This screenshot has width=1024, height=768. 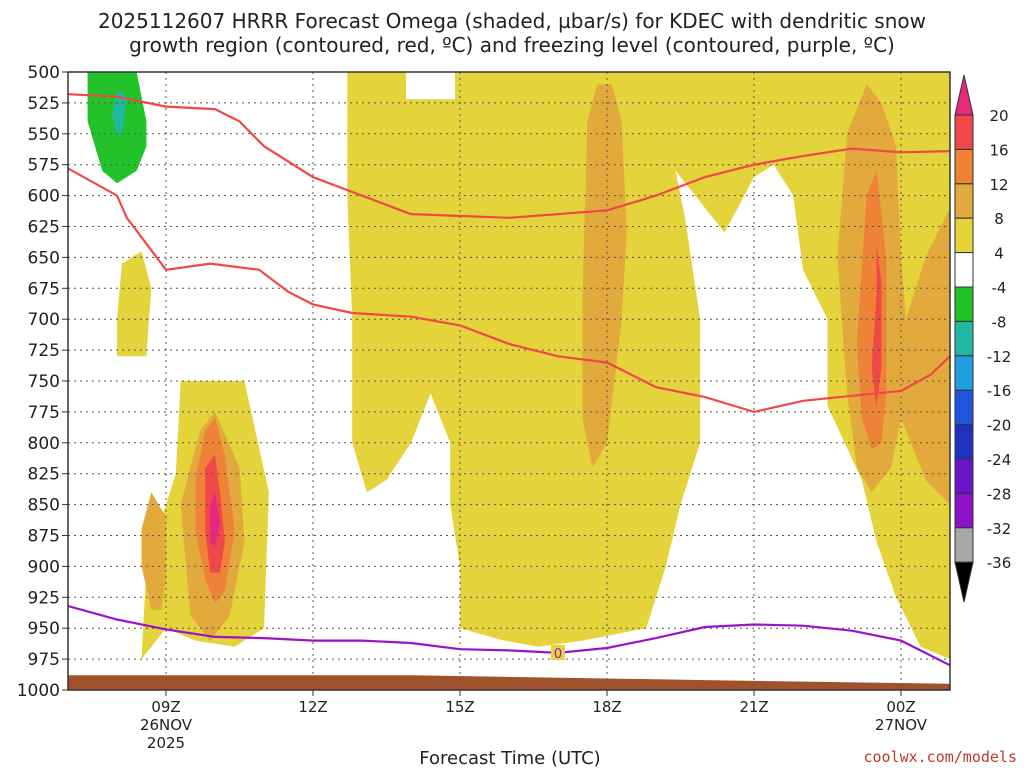 I want to click on colorbar-label-8: 8, so click(x=999, y=219).